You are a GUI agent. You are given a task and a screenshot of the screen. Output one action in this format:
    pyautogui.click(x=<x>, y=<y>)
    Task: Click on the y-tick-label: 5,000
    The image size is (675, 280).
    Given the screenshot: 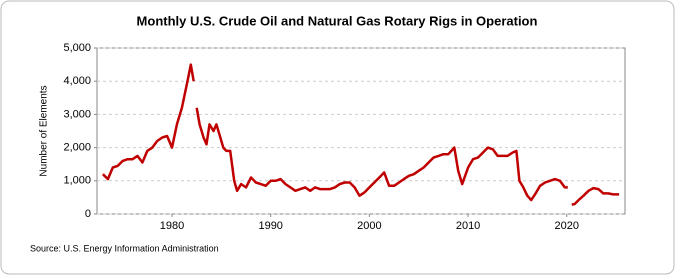 What is the action you would take?
    pyautogui.click(x=77, y=48)
    